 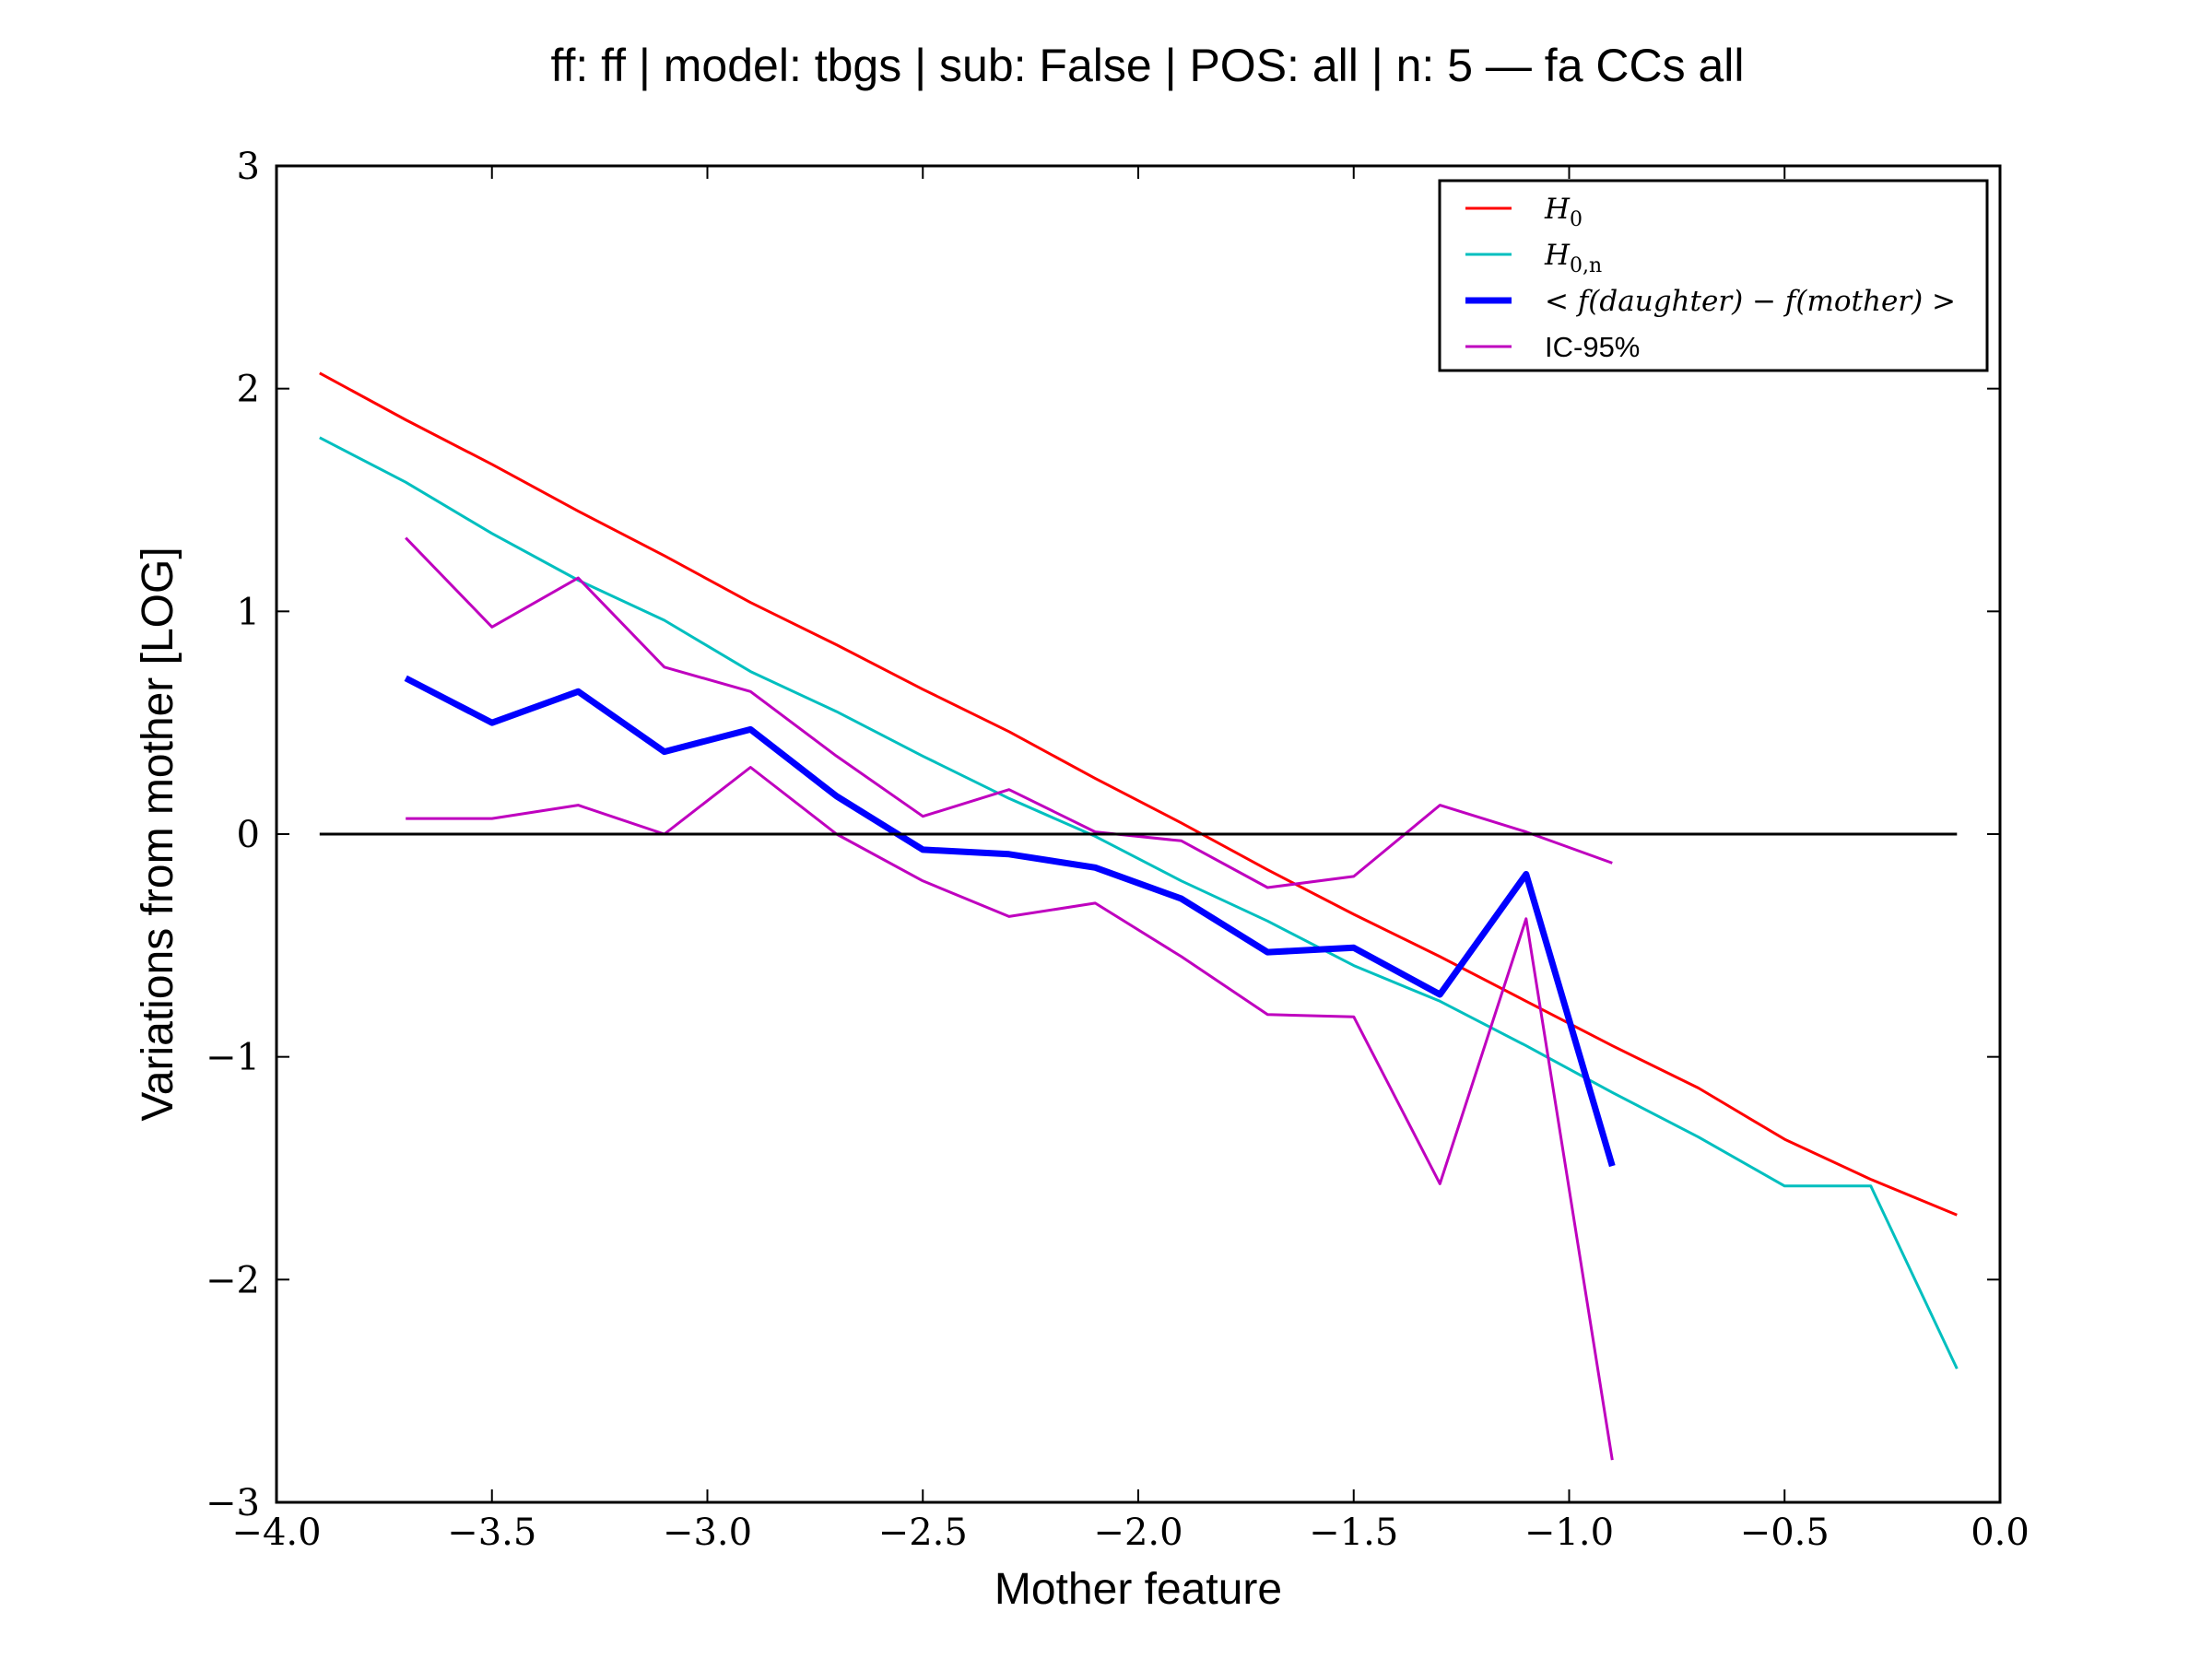 What do you see at coordinates (233, 1058) in the screenshot?
I see `y-tick-label-2: −1` at bounding box center [233, 1058].